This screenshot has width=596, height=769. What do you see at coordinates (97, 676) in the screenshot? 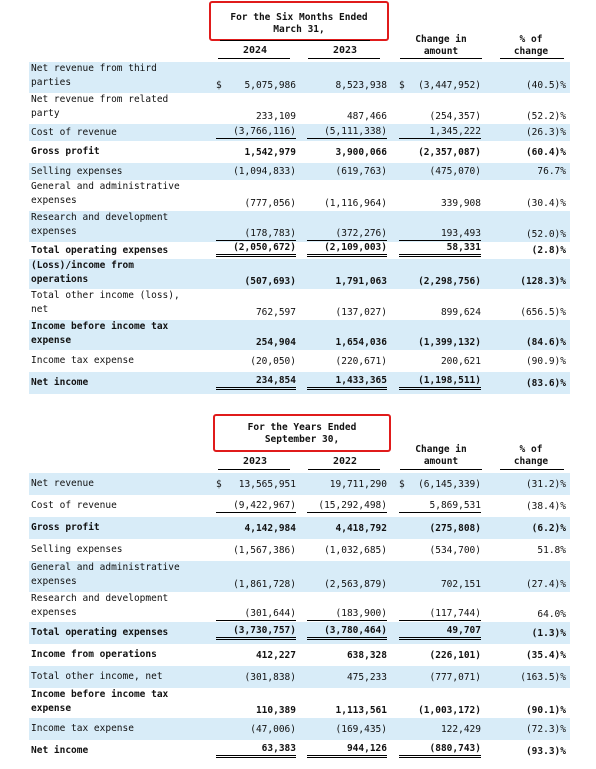
I see `row-label: Total other income, net` at bounding box center [97, 676].